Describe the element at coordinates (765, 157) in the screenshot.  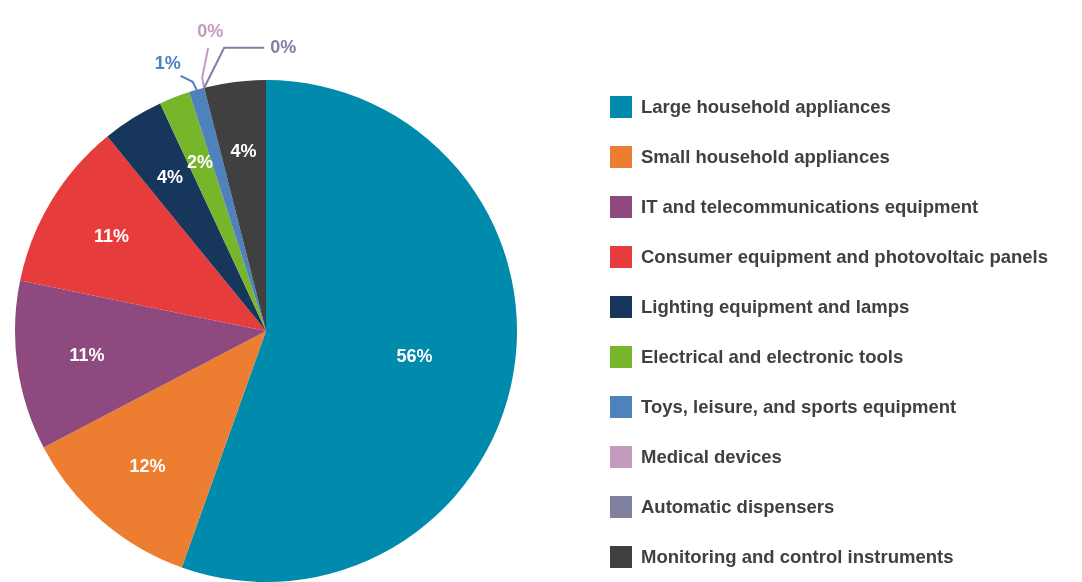
I see `legend-label: Small household appliances` at that location.